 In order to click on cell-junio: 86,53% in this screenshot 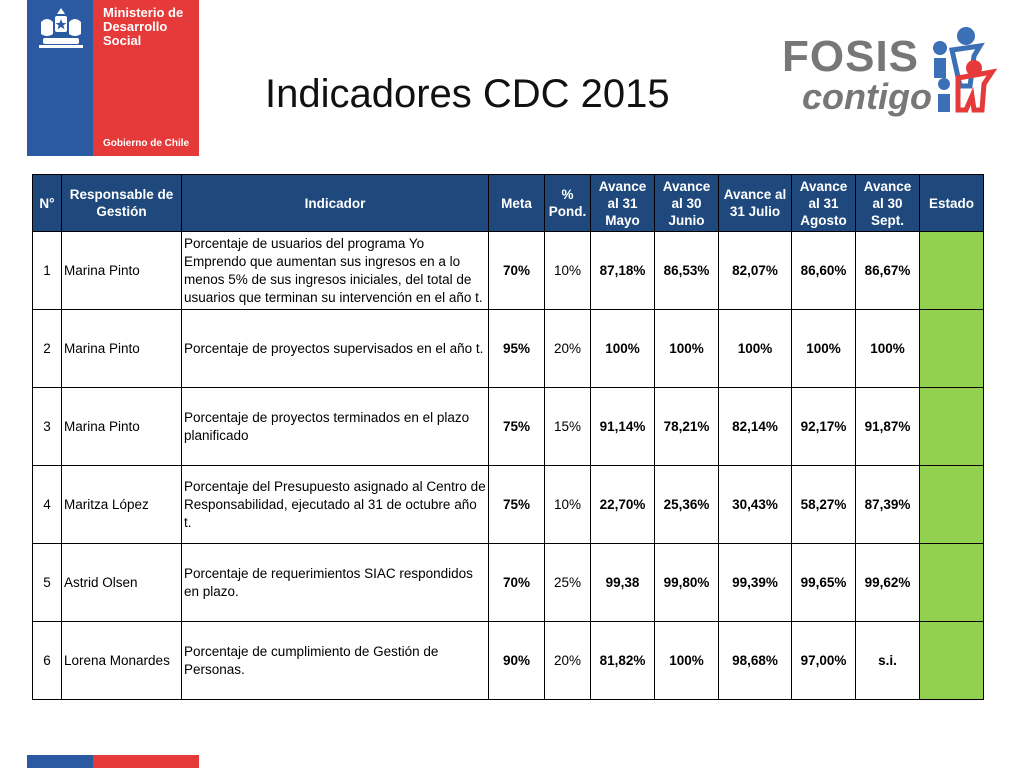, I will do `click(686, 270)`.